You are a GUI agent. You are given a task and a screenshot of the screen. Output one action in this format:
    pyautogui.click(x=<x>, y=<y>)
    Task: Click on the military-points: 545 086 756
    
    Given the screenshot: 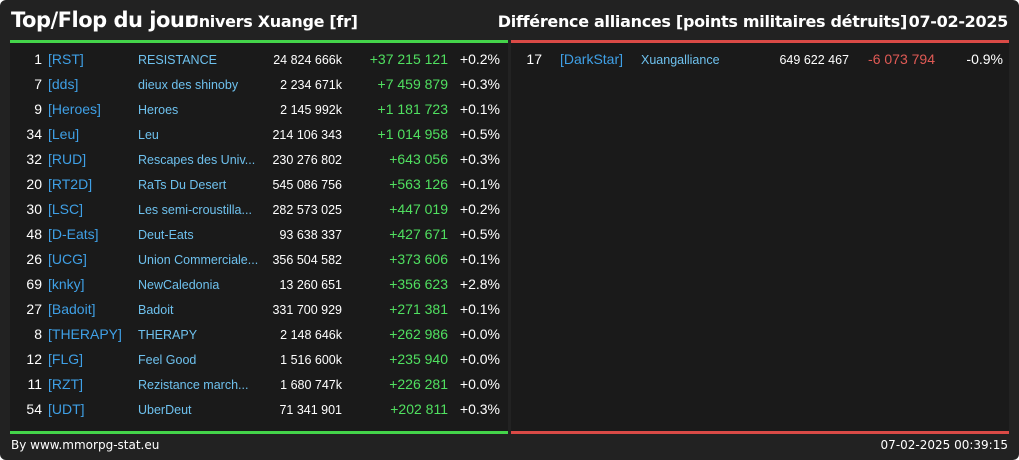 What is the action you would take?
    pyautogui.click(x=307, y=185)
    